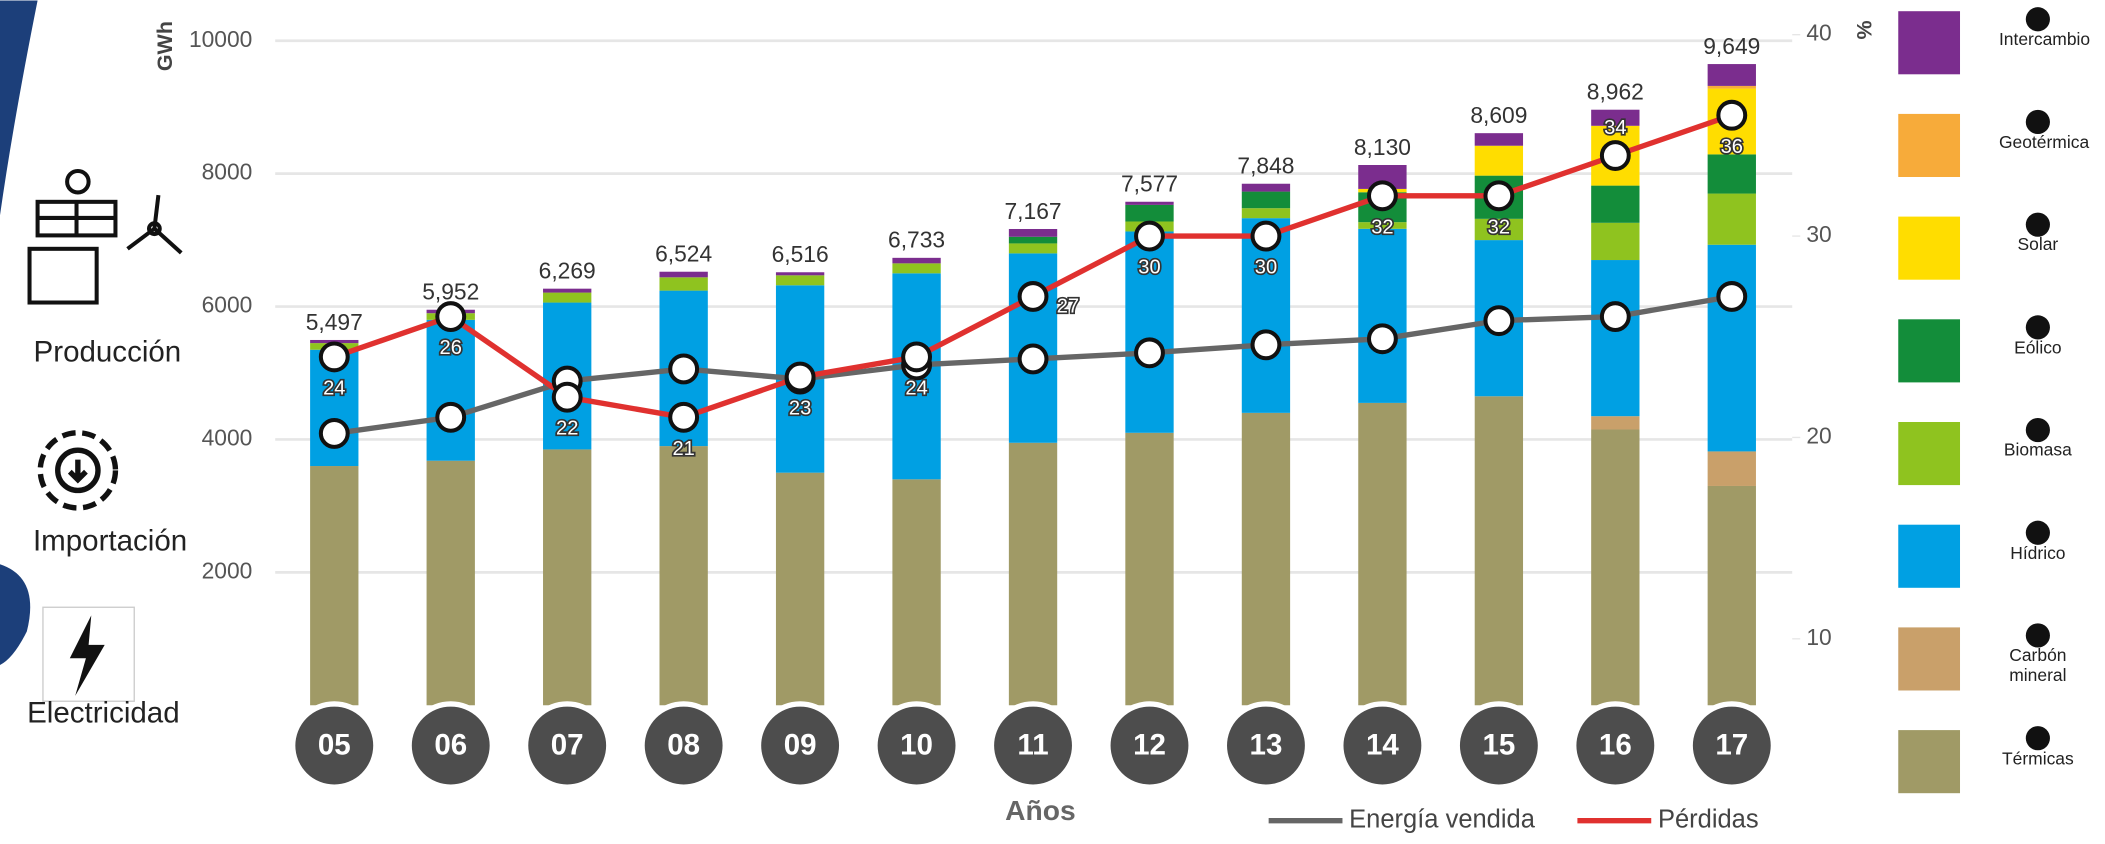 This screenshot has height=844, width=2105. I want to click on legend-label: Carbón mineral, so click(2038, 666).